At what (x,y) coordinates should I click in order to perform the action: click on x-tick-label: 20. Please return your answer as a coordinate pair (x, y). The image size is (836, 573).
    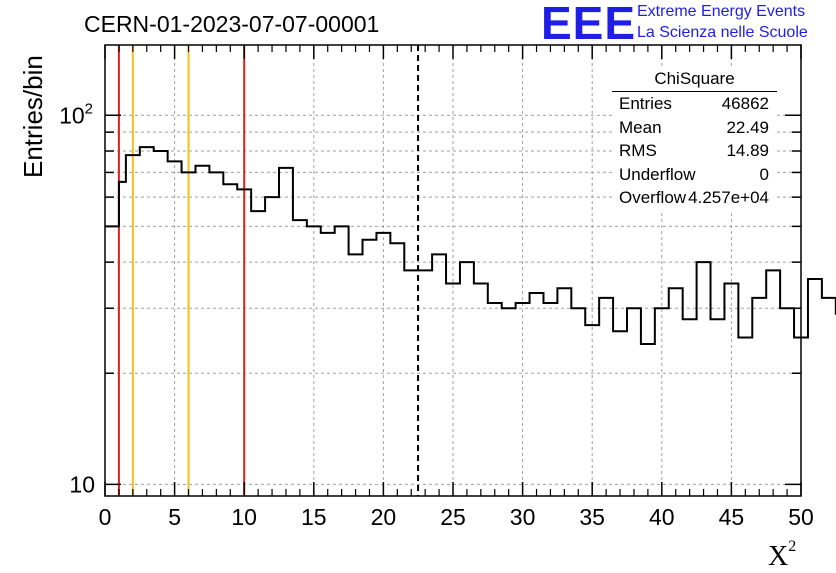
    Looking at the image, I should click on (384, 517).